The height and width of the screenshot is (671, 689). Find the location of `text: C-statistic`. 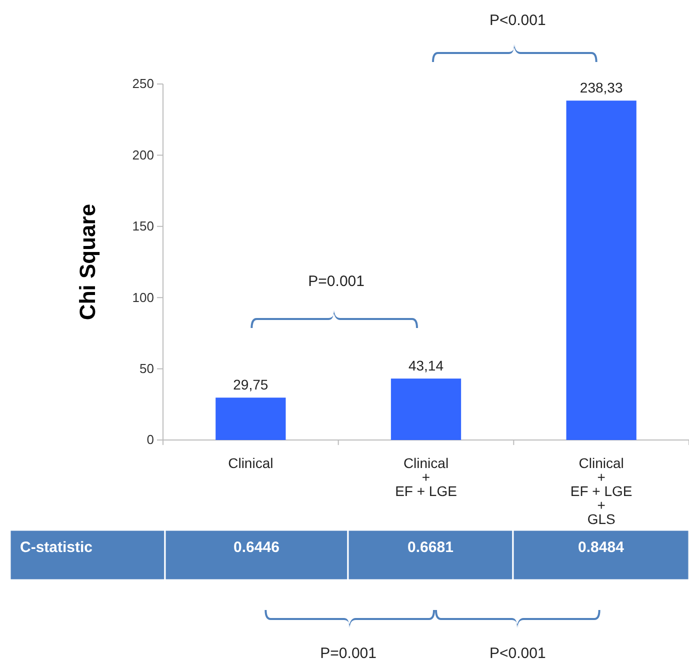

text: C-statistic is located at coordinates (56, 547).